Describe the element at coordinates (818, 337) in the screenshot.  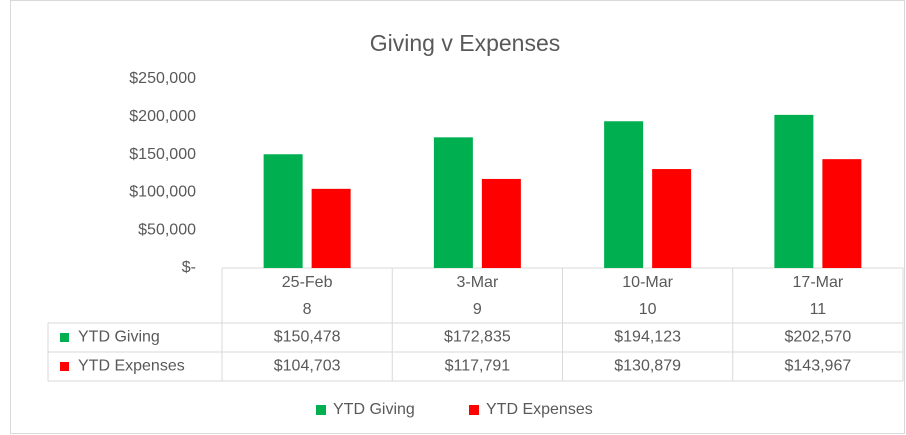
I see `table-value: $202,570` at that location.